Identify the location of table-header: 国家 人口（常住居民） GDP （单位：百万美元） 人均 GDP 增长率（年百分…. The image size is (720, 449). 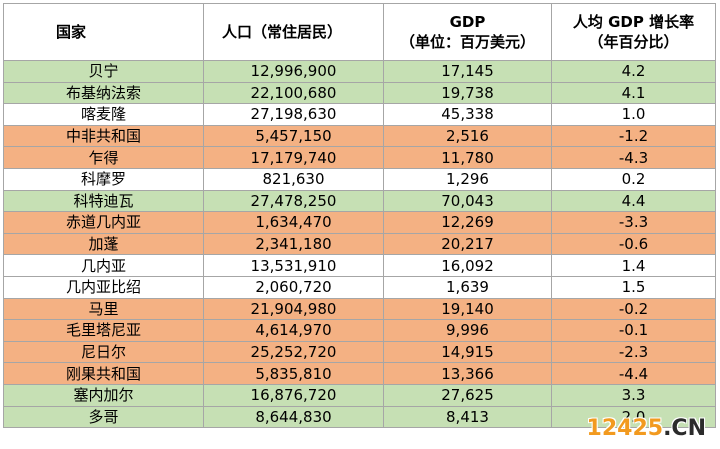
(359, 32).